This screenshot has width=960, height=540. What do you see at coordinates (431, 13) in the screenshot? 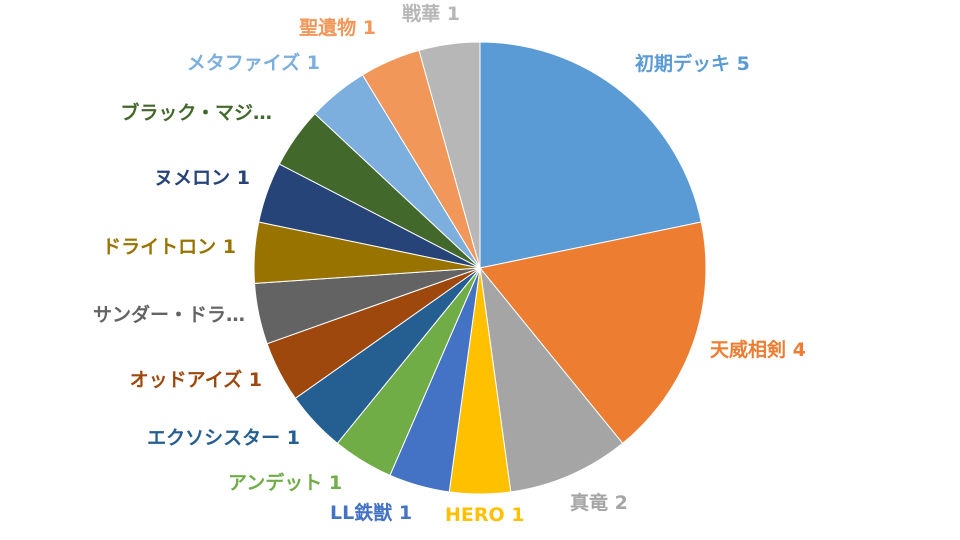
I see `slice-label: 戦華 1` at bounding box center [431, 13].